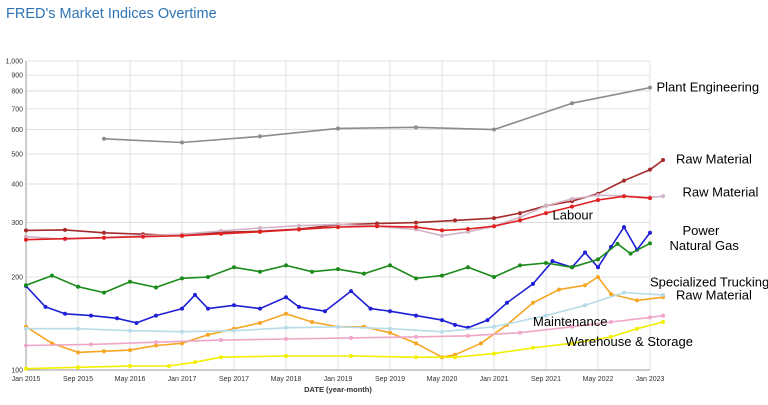  I want to click on series-line-warehouse-storage, so click(344, 345).